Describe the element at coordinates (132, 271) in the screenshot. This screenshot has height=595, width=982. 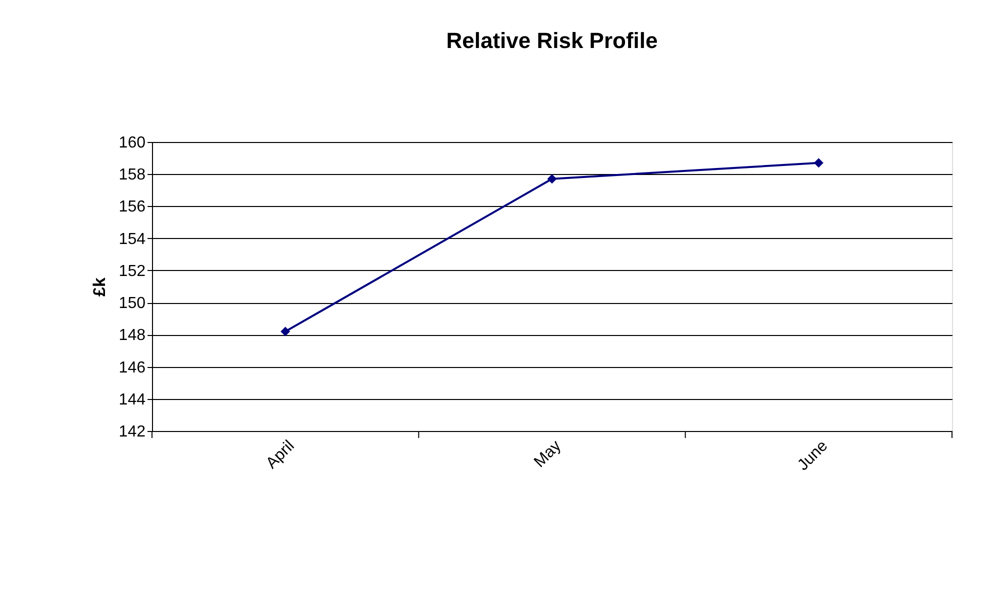
I see `y-tick-label: 152` at that location.